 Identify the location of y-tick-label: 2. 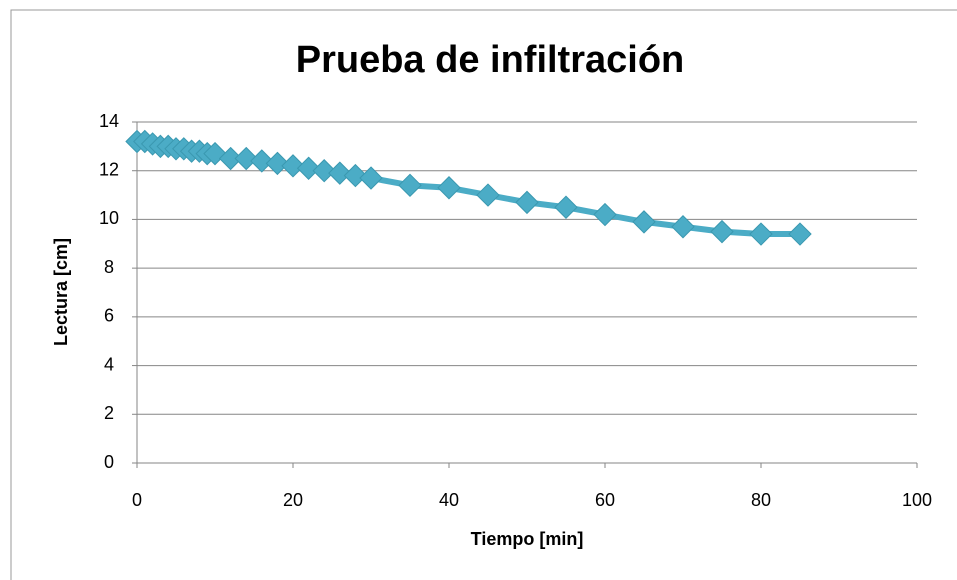
(109, 413).